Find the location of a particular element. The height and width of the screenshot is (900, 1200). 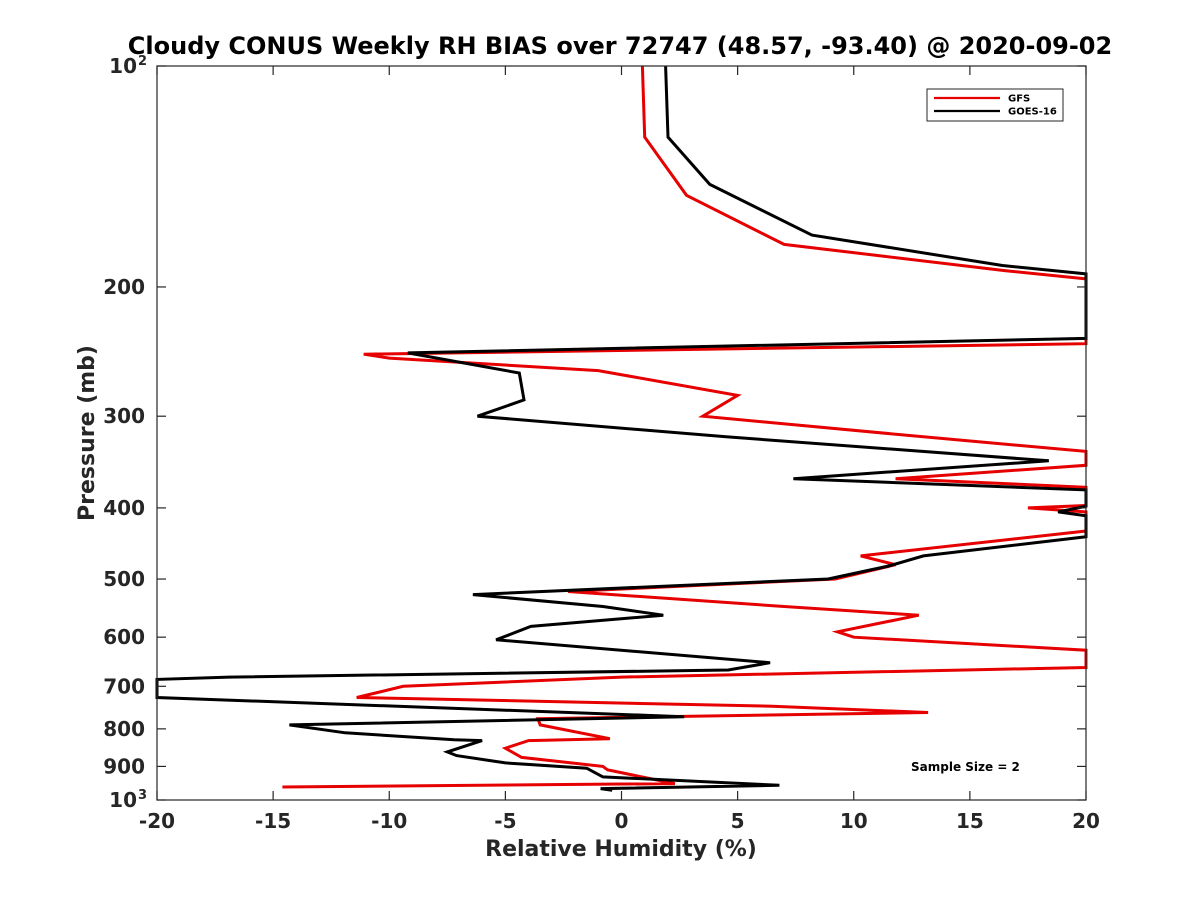

x-tick-label: 15 is located at coordinates (970, 821).